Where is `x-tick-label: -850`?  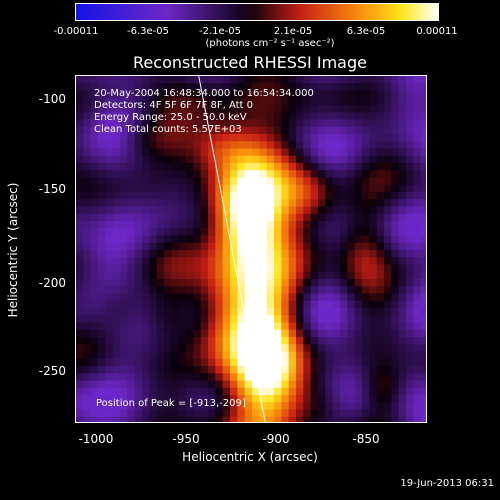
x-tick-label: -850 is located at coordinates (366, 439).